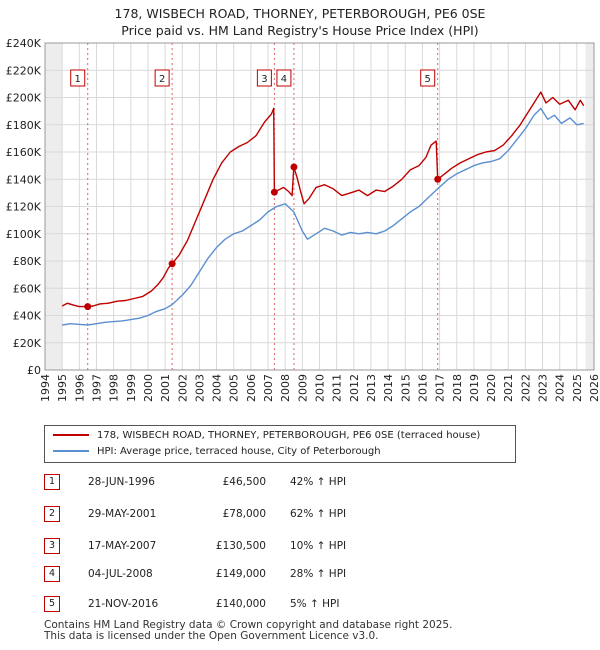  I want to click on x-tick-label: 1999, so click(131, 388).